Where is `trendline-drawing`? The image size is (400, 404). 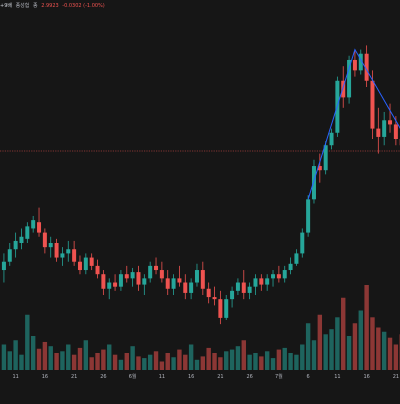
trendline-drawing is located at coordinates (354, 125).